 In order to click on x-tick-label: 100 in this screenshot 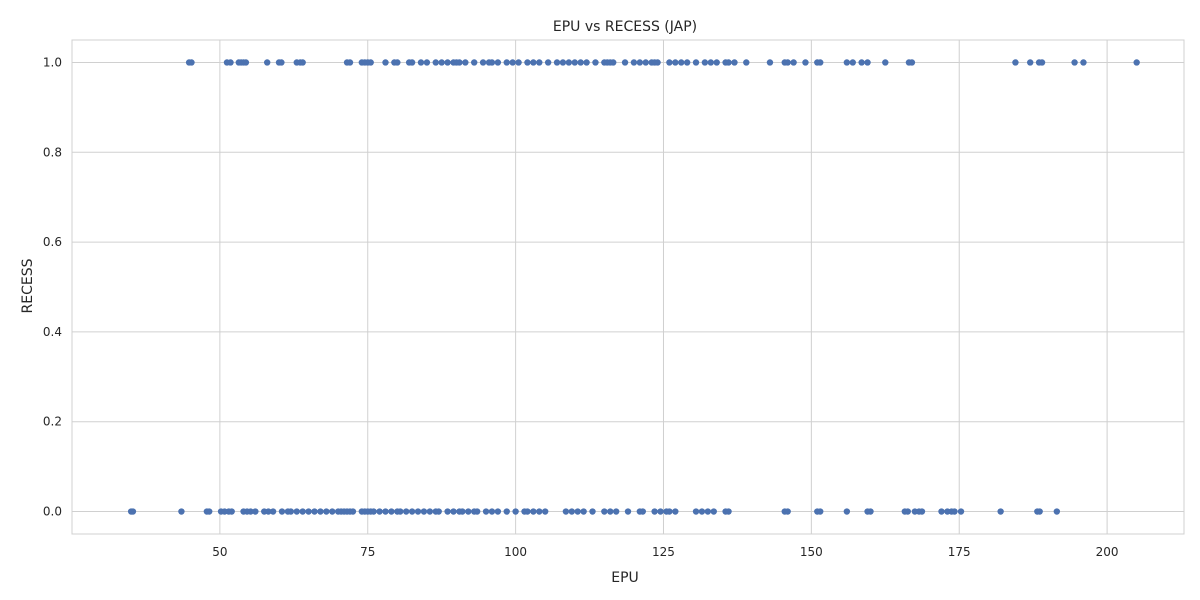, I will do `click(515, 552)`.